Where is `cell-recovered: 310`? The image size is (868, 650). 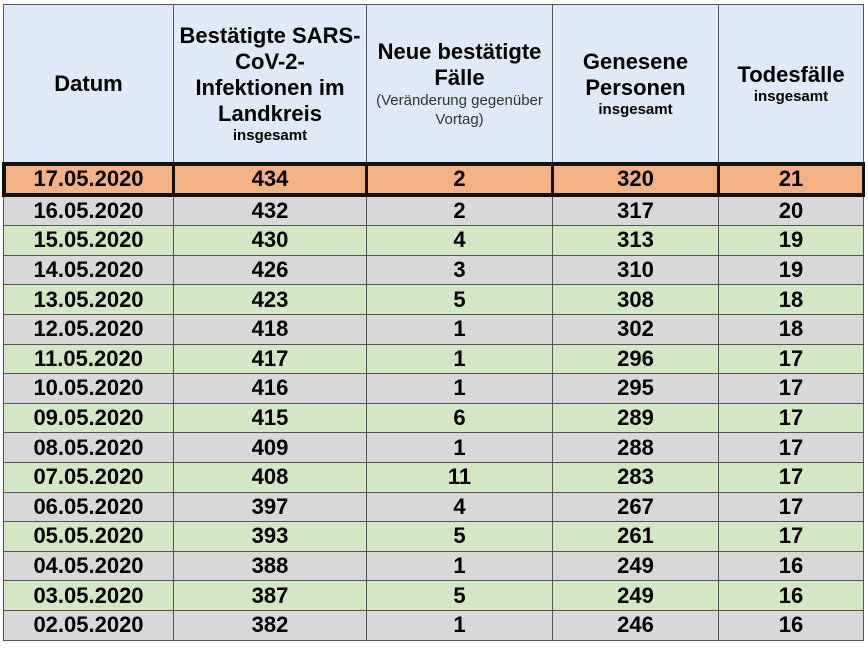 cell-recovered: 310 is located at coordinates (635, 270).